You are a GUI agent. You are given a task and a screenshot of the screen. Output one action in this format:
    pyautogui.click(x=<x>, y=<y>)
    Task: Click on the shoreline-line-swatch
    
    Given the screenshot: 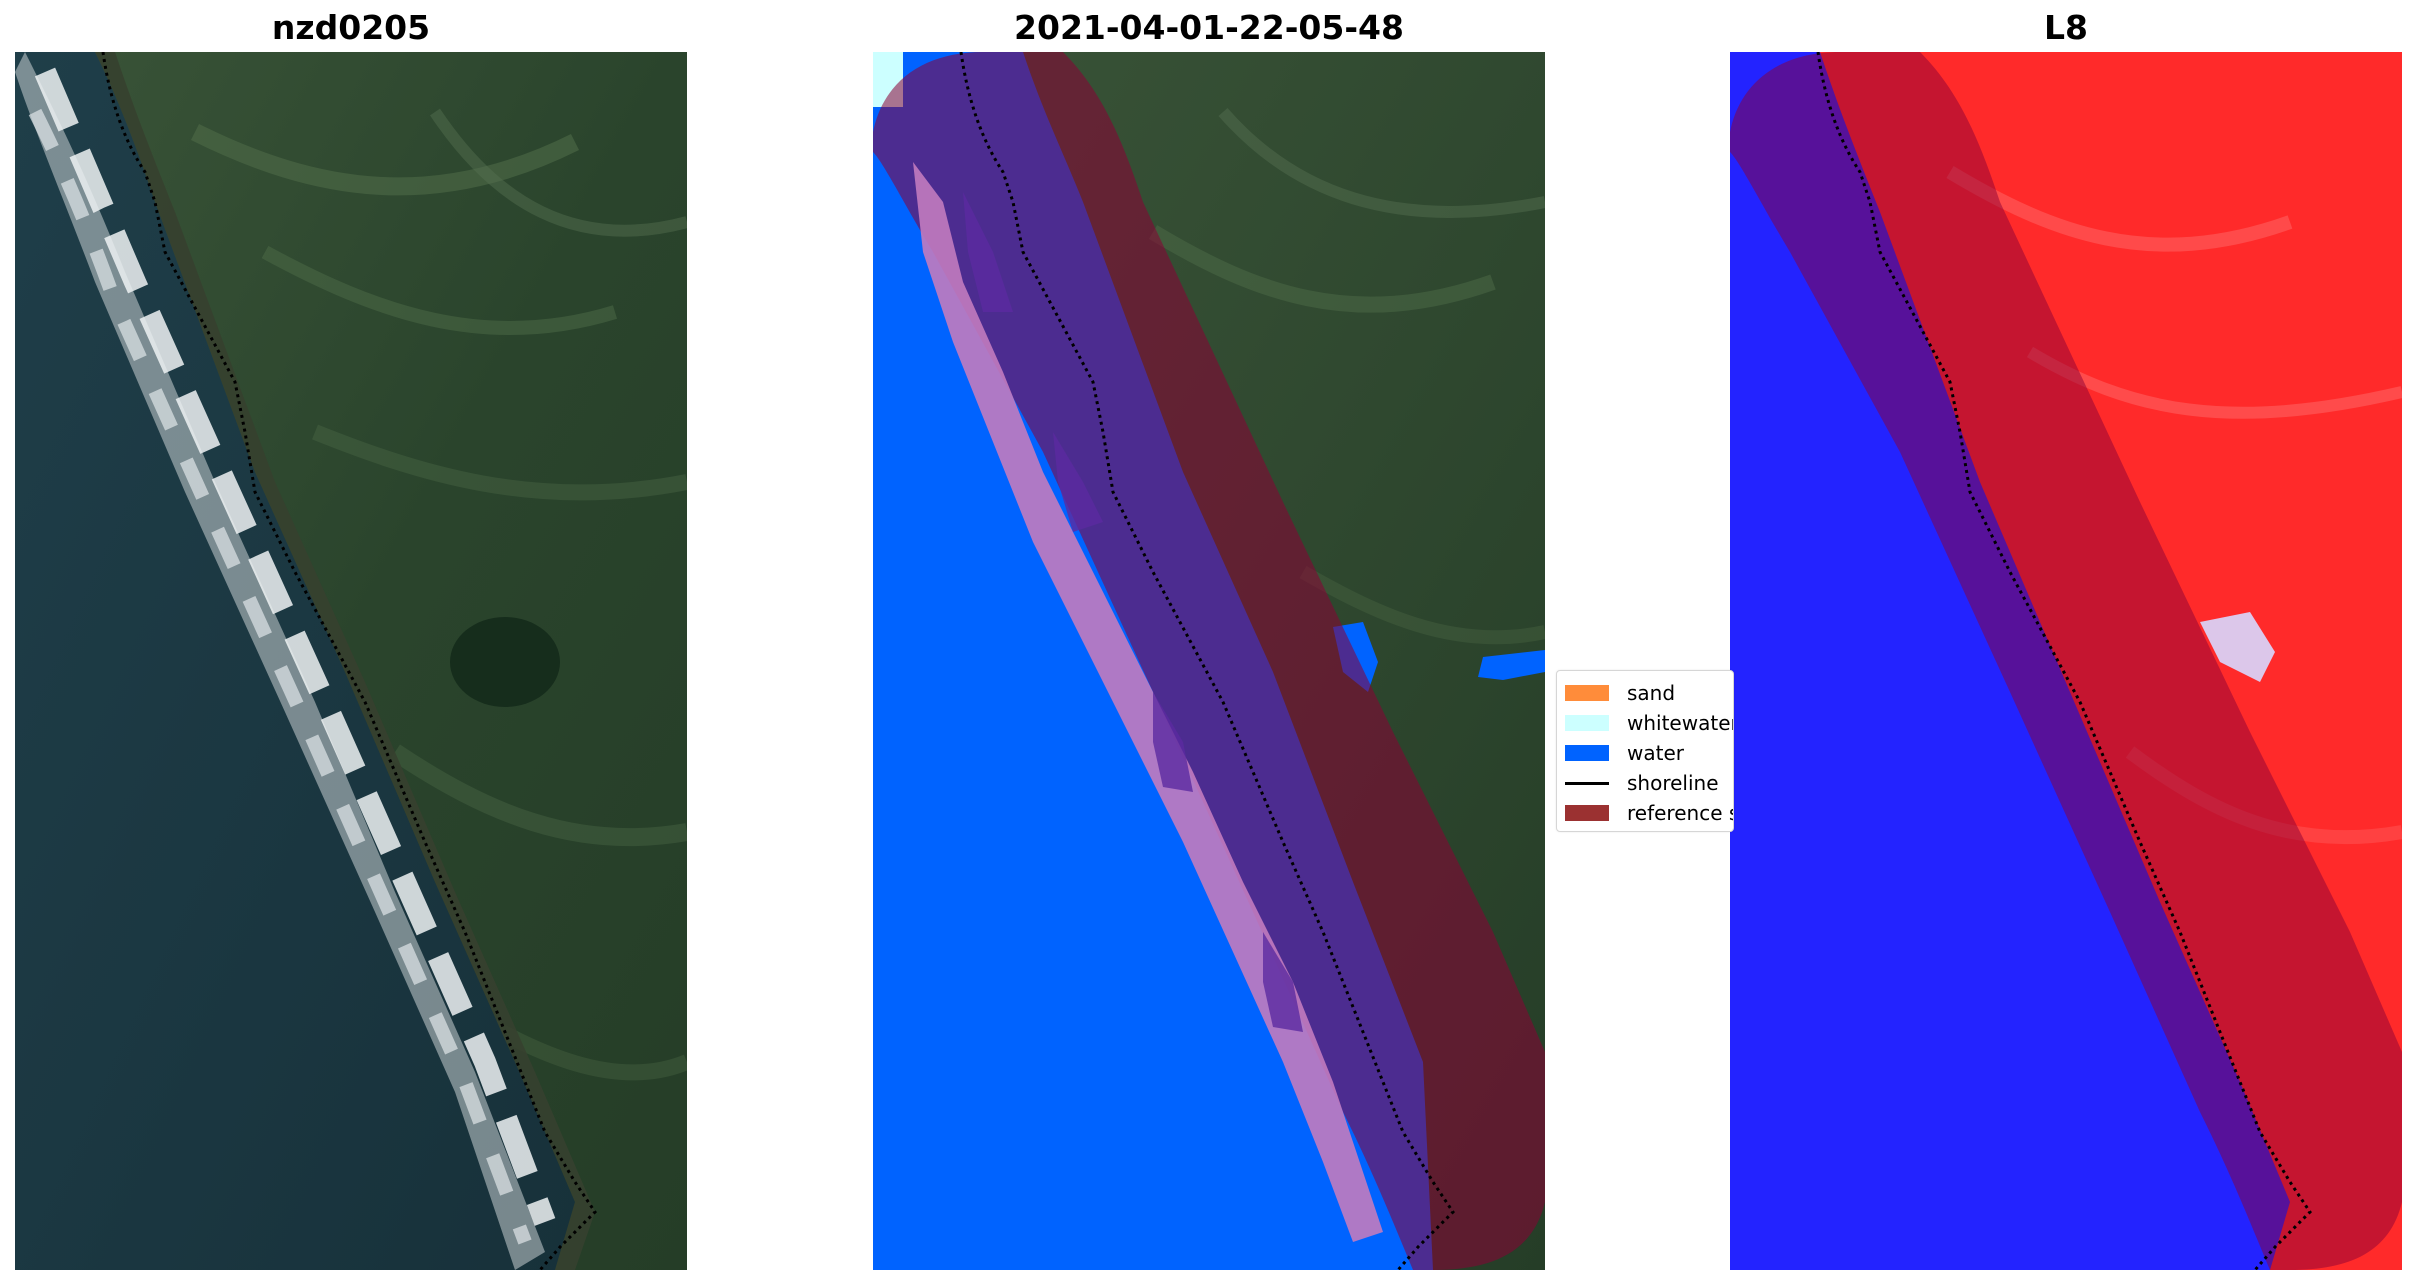 What is the action you would take?
    pyautogui.click(x=1587, y=783)
    